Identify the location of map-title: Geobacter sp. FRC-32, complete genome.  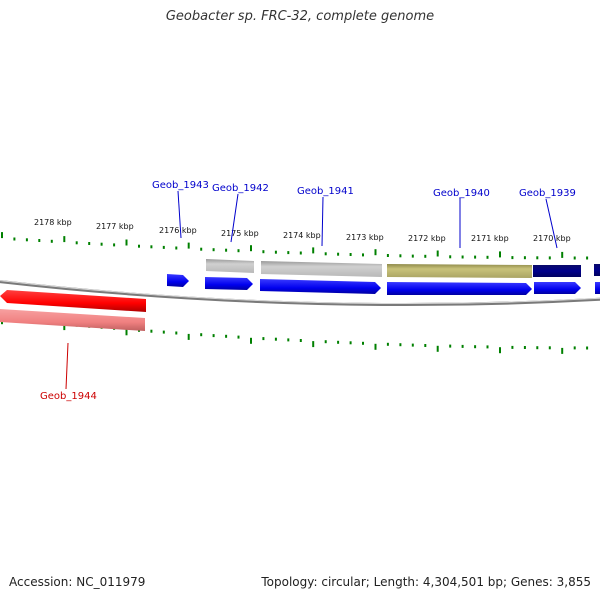
(300, 16).